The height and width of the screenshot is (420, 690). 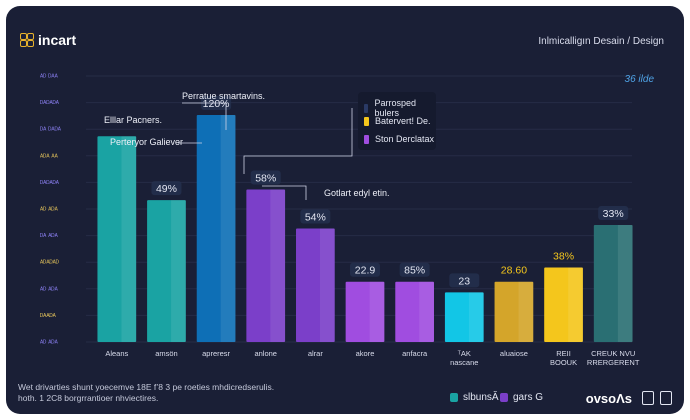 What do you see at coordinates (216, 353) in the screenshot?
I see `x-tick-label: apreresr` at bounding box center [216, 353].